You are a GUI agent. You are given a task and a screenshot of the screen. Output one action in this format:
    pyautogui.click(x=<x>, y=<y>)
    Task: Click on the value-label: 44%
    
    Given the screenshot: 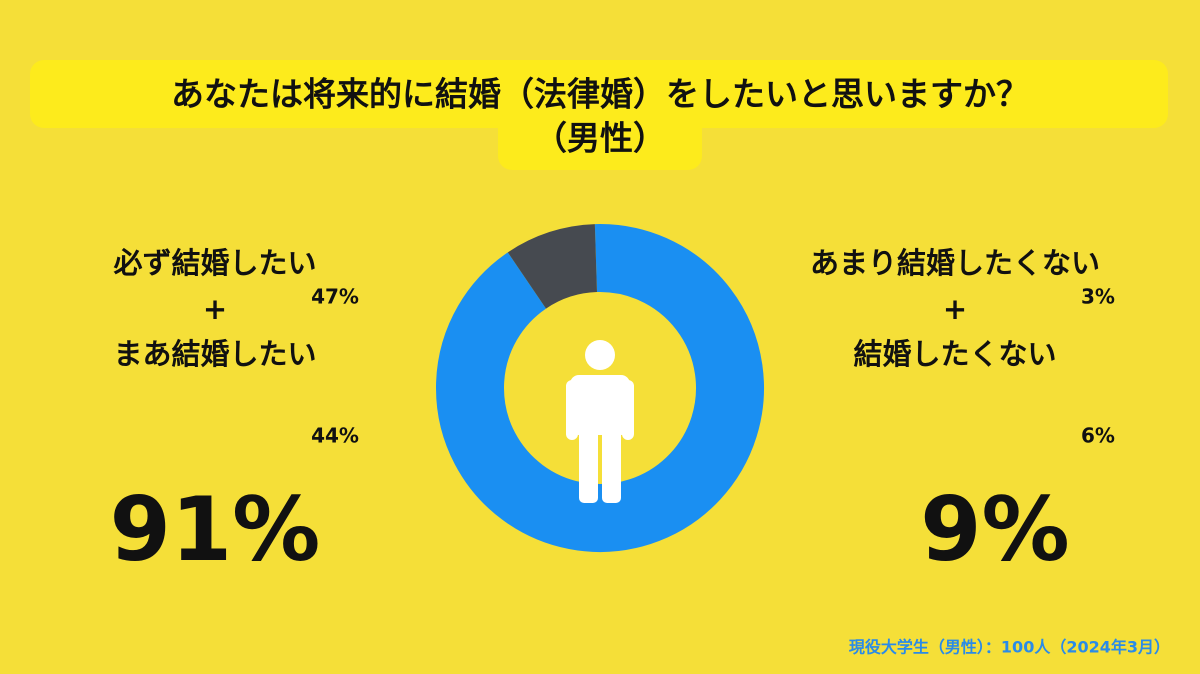 What is the action you would take?
    pyautogui.click(x=335, y=436)
    